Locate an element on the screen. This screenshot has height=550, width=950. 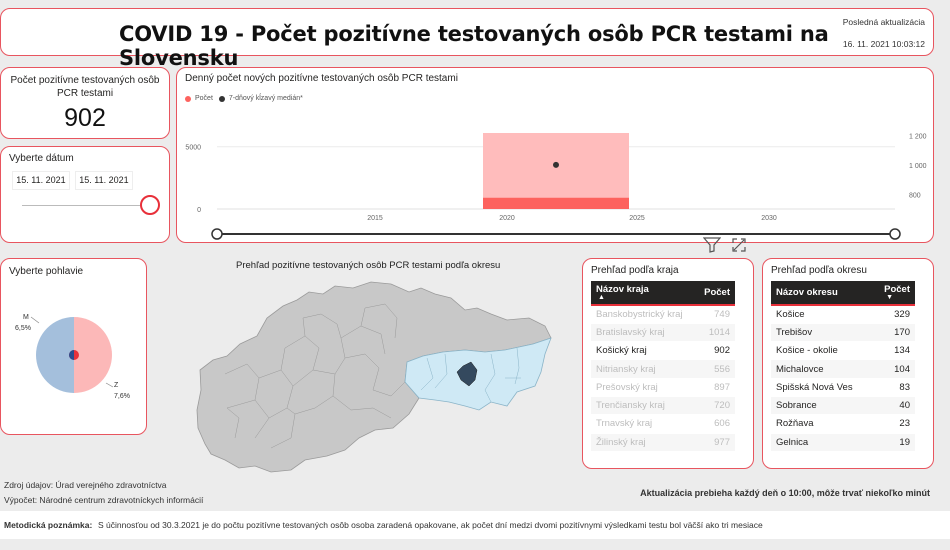
date-filter-card: Vyberte dátum 15. 11. 2021 15. 11. 2021 is located at coordinates (85, 194).